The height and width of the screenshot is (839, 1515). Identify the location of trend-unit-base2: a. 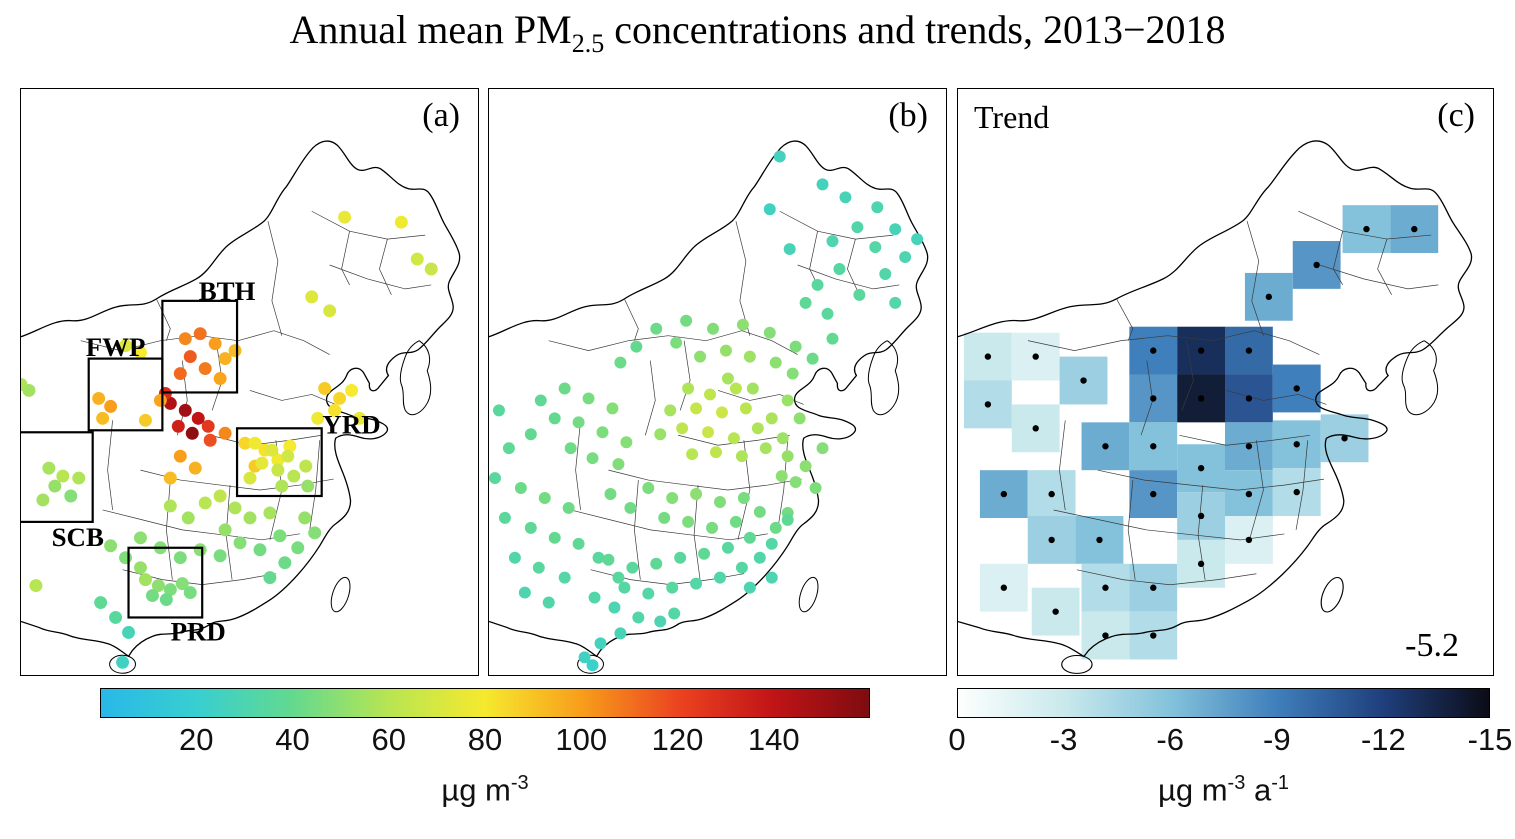
(1258, 790).